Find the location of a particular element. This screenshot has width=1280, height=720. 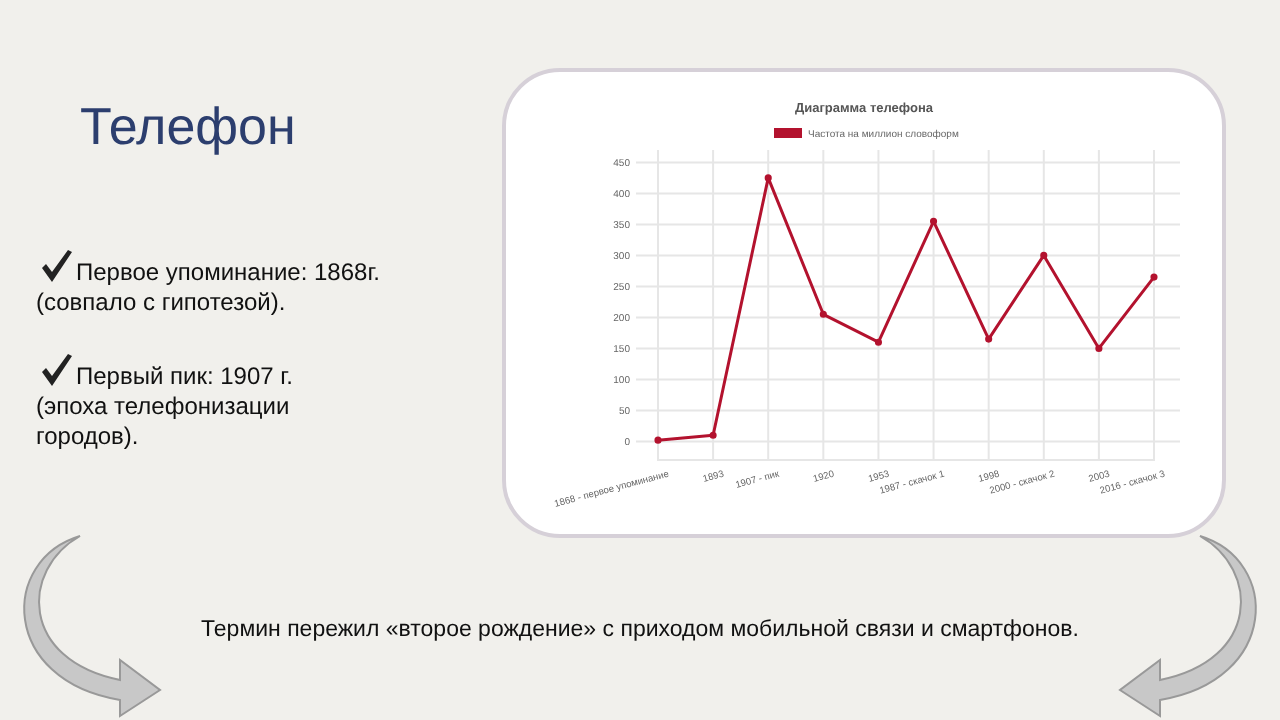

text: Термин пережил «второе рождение» с приходом мобильной связи и смартфонов. is located at coordinates (640, 630).